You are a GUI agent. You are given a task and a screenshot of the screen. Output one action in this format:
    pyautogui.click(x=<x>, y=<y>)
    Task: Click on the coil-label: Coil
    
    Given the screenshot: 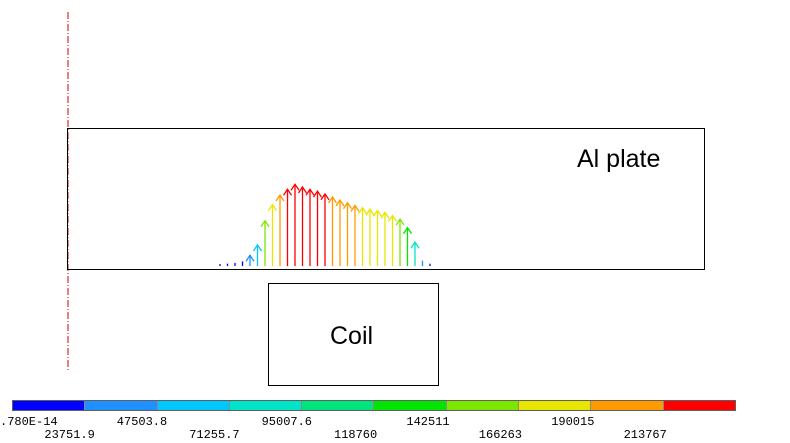 What is the action you would take?
    pyautogui.click(x=351, y=336)
    